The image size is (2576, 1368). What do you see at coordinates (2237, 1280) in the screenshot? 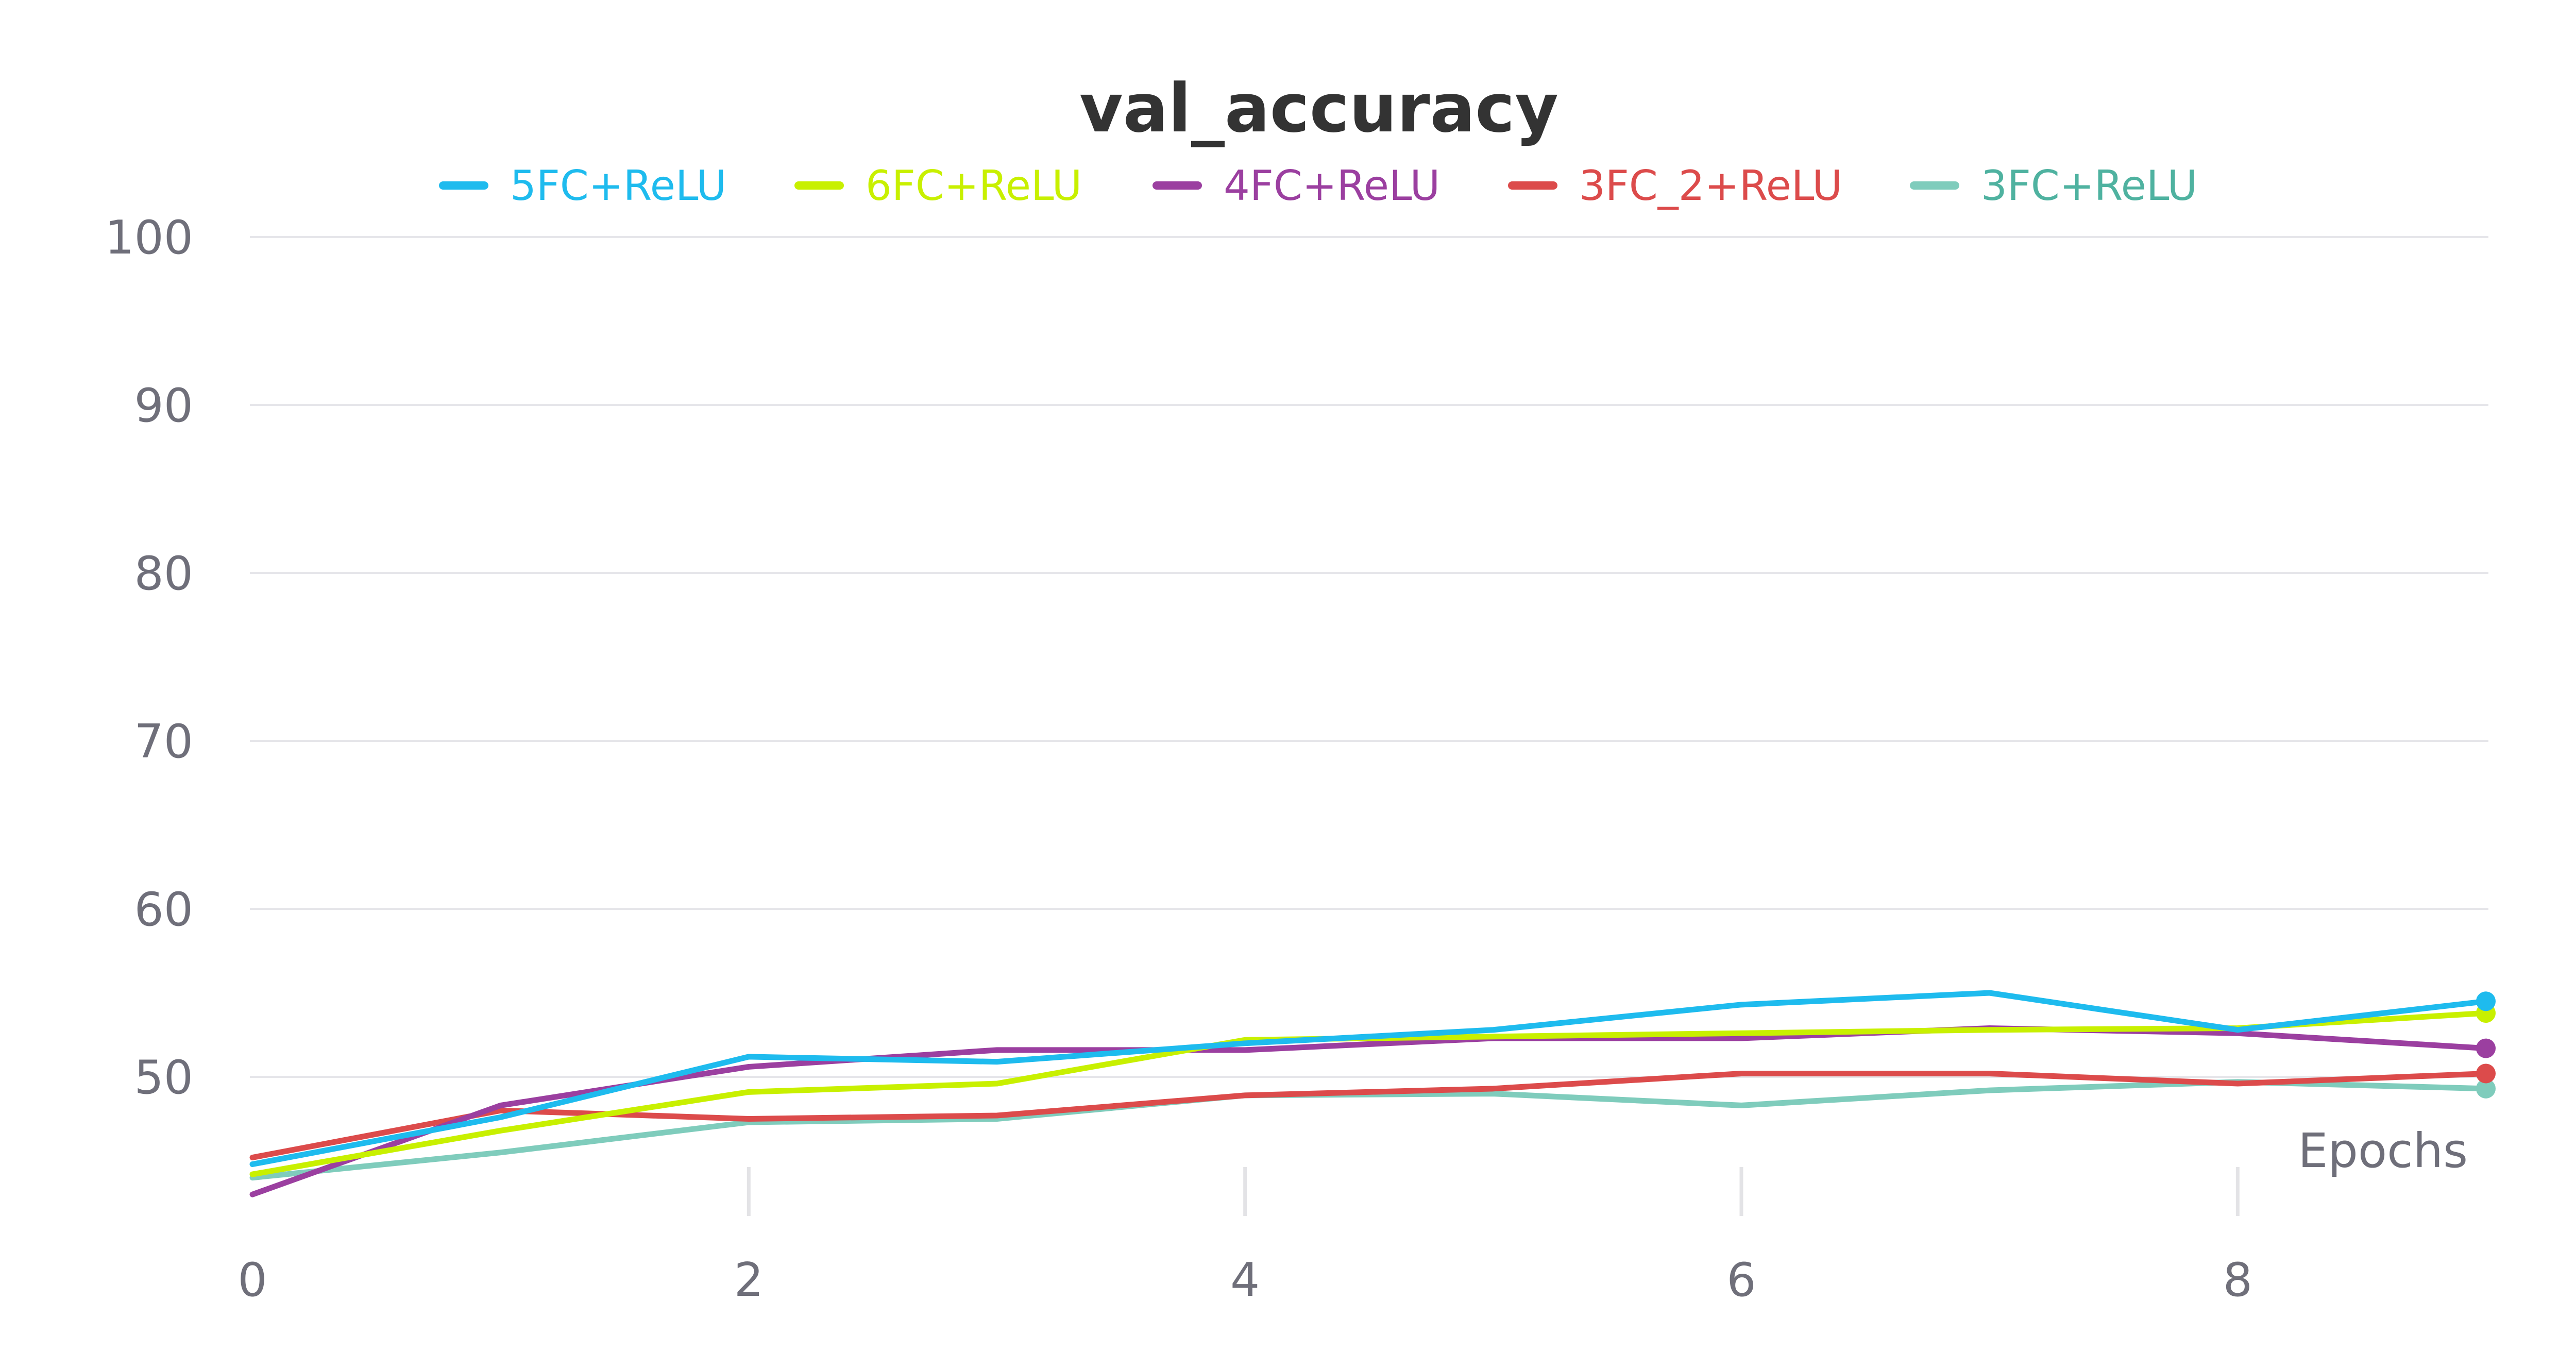
I see `x-tick-label: 8` at bounding box center [2237, 1280].